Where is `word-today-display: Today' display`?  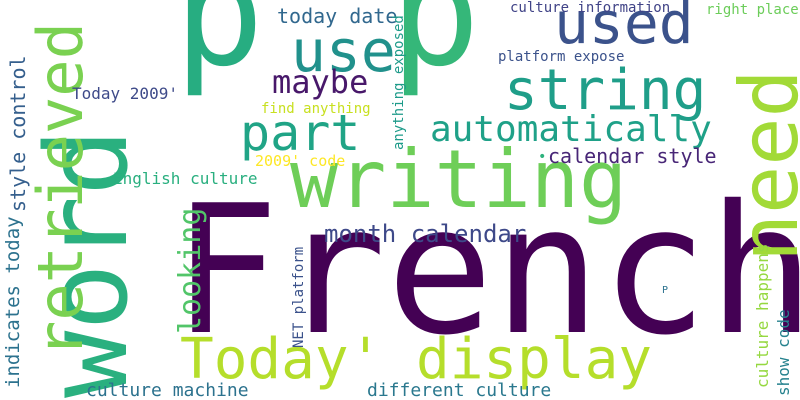
word-today-display: Today' display is located at coordinates (416, 359).